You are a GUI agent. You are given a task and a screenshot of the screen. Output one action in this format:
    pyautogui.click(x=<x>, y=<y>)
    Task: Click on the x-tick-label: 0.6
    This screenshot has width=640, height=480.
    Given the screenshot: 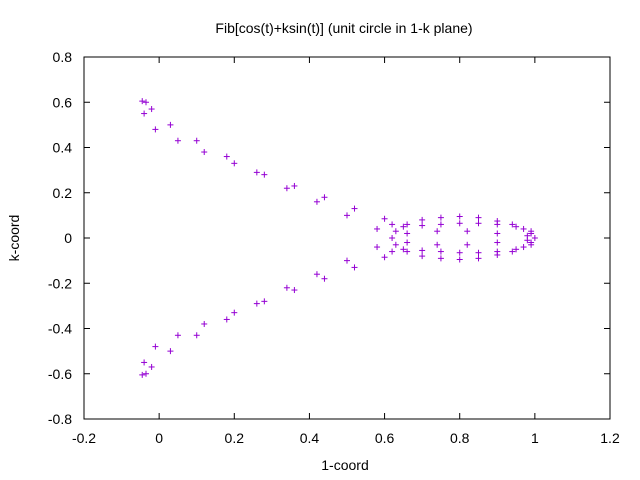 What is the action you would take?
    pyautogui.click(x=385, y=438)
    